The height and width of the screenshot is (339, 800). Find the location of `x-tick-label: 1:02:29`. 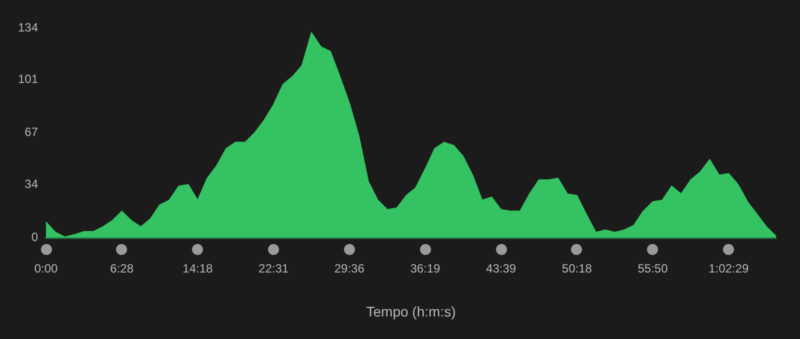

x-tick-label: 1:02:29 is located at coordinates (728, 268).